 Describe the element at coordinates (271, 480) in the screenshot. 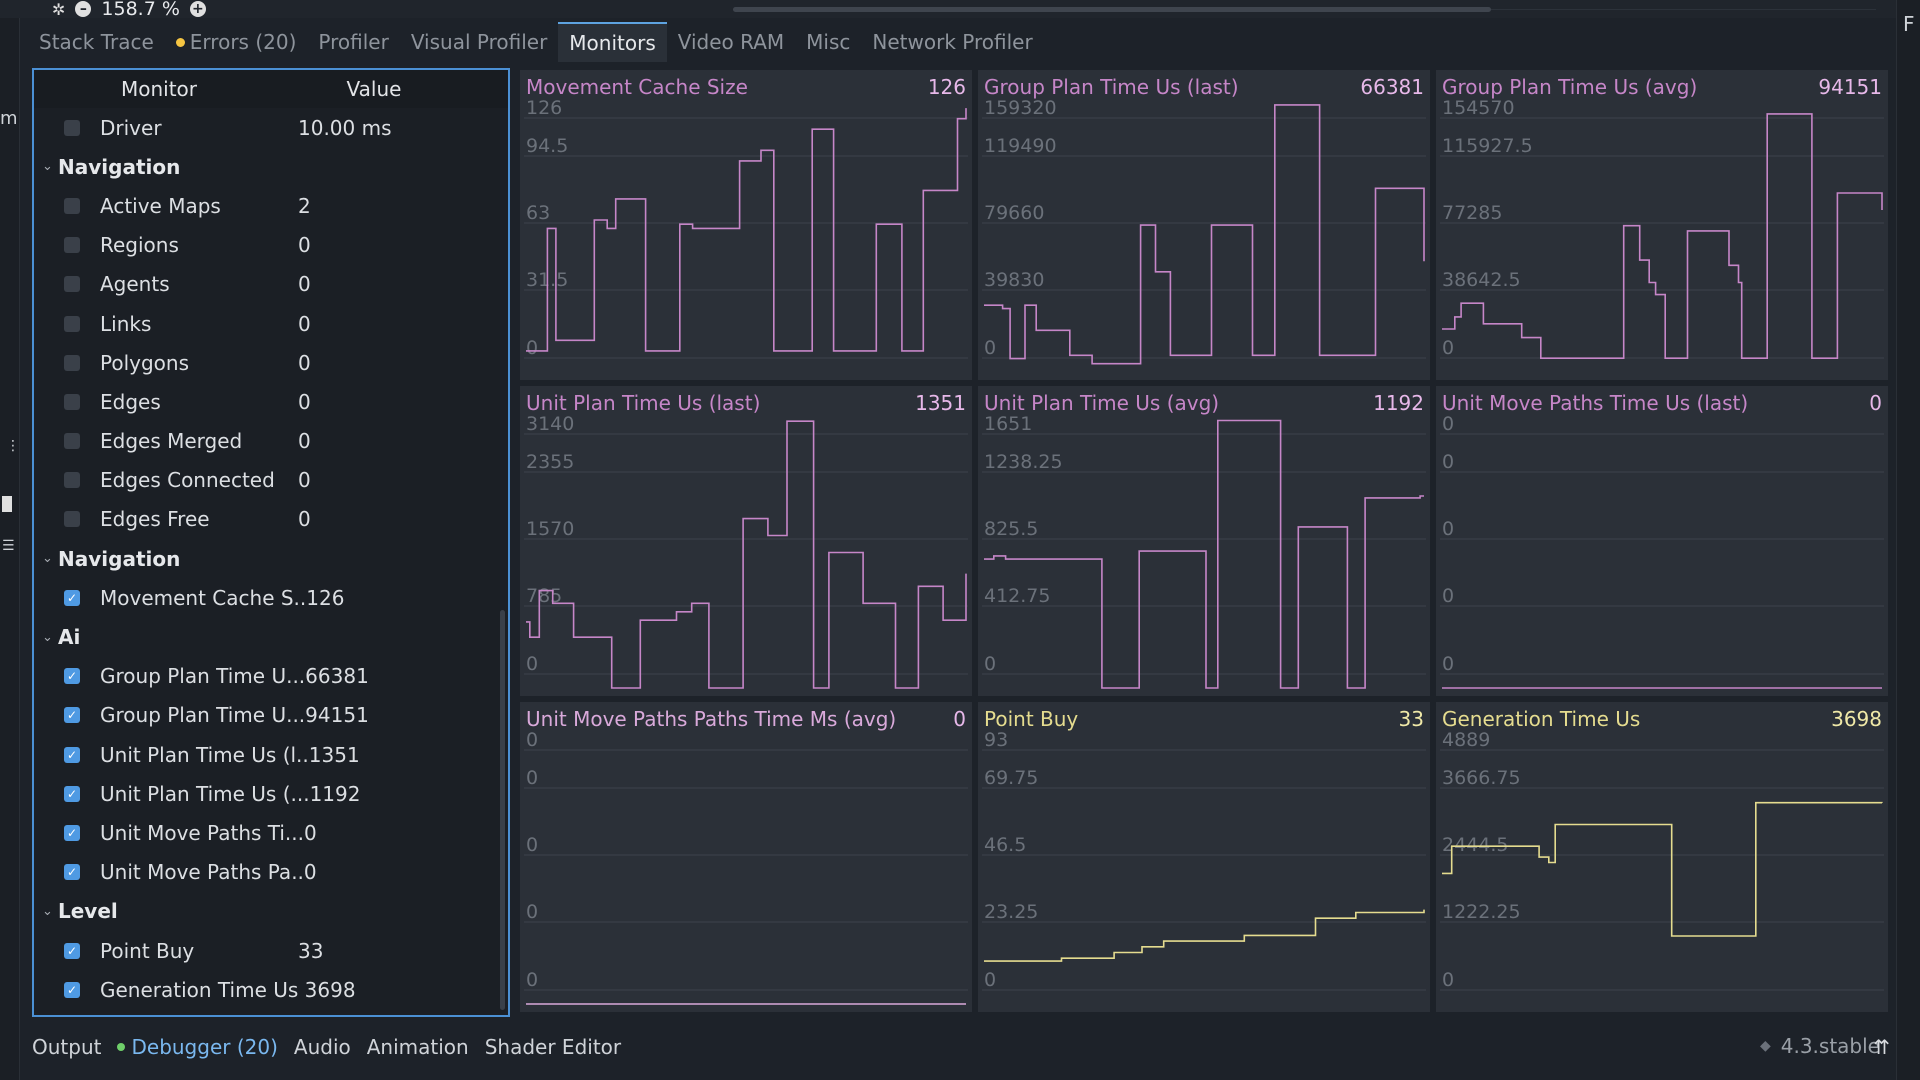

I see `monitor-row: Edges Connected 0` at that location.